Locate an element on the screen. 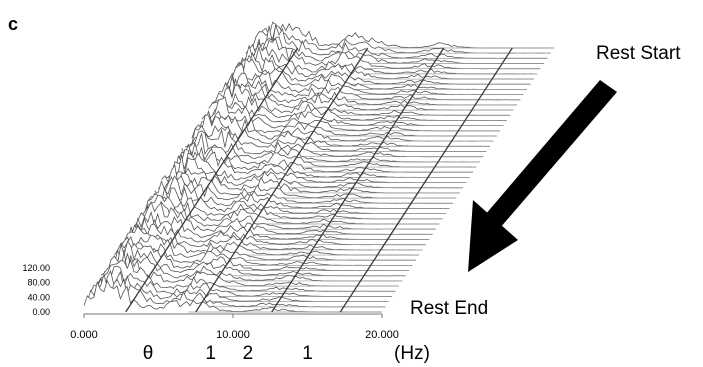  band-label: θ is located at coordinates (148, 353).